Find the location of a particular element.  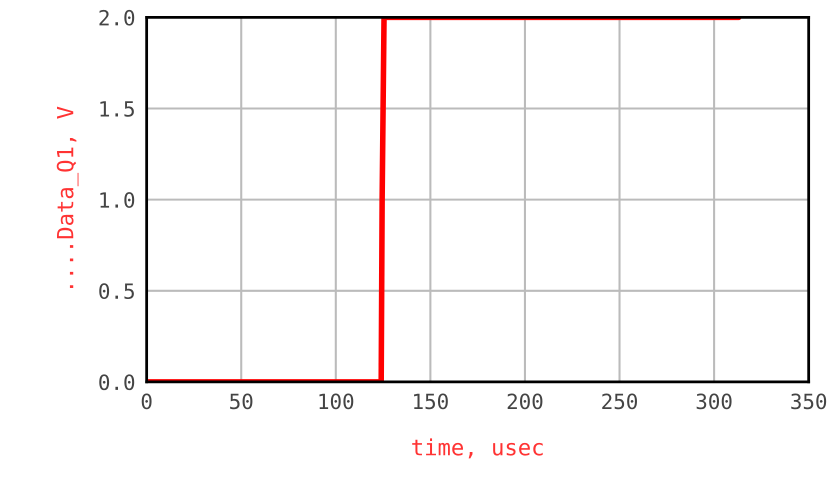

y-tick-label: 0.0 is located at coordinates (116, 382).